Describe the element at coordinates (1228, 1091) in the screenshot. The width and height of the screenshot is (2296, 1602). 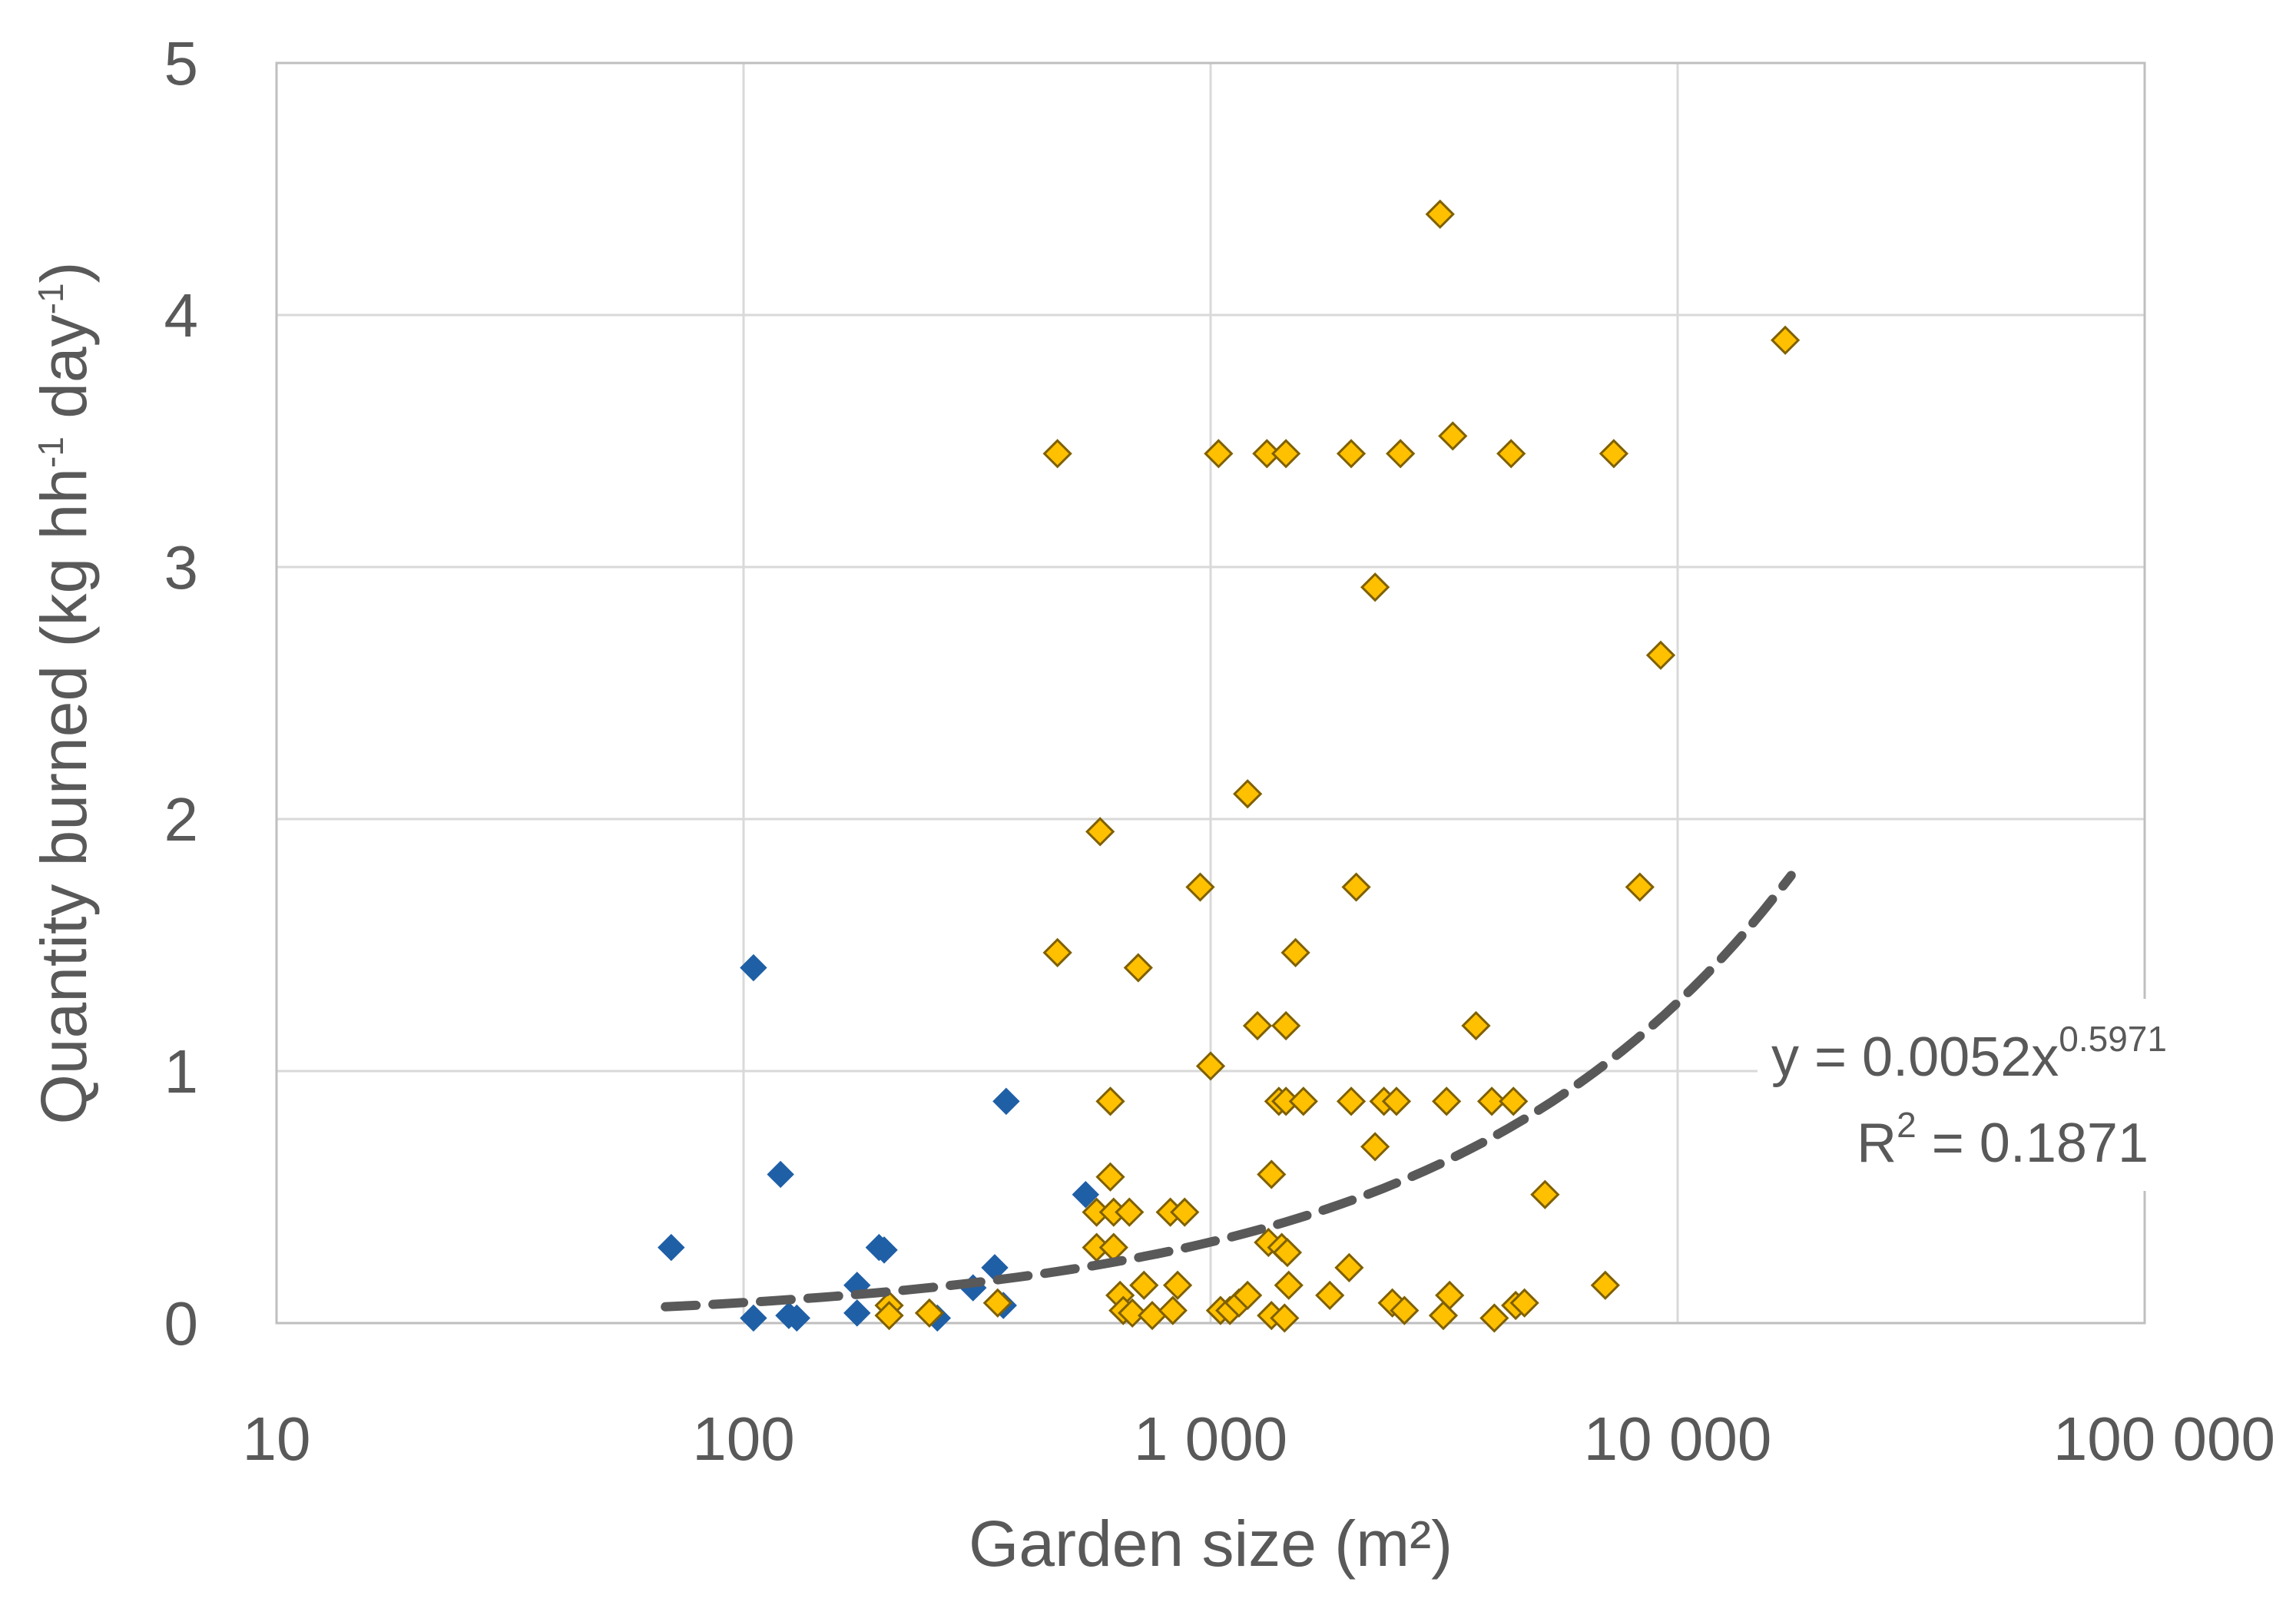
I see `power-trendline` at that location.